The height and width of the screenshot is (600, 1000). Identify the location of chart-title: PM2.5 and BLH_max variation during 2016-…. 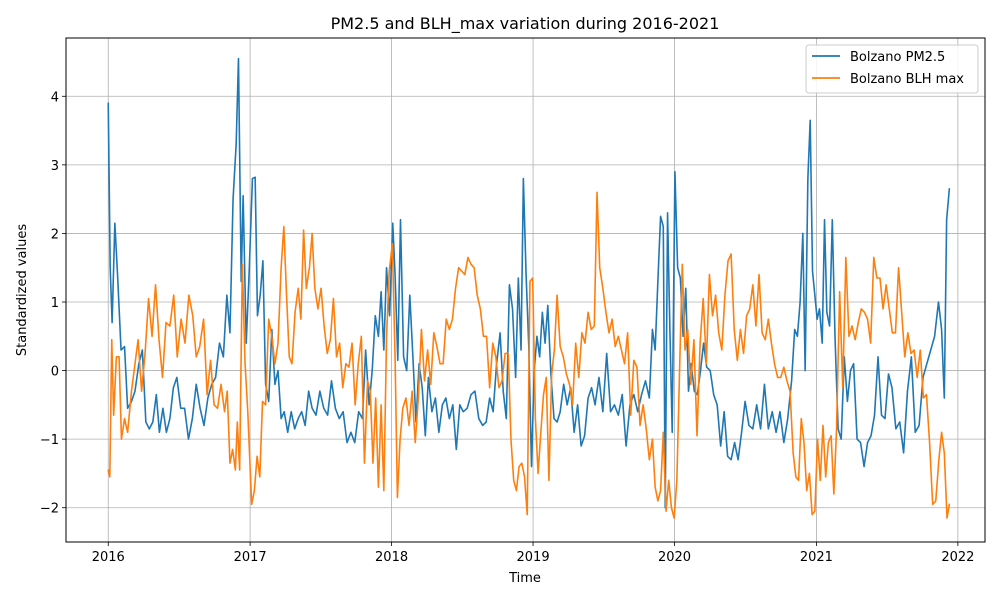
(525, 24).